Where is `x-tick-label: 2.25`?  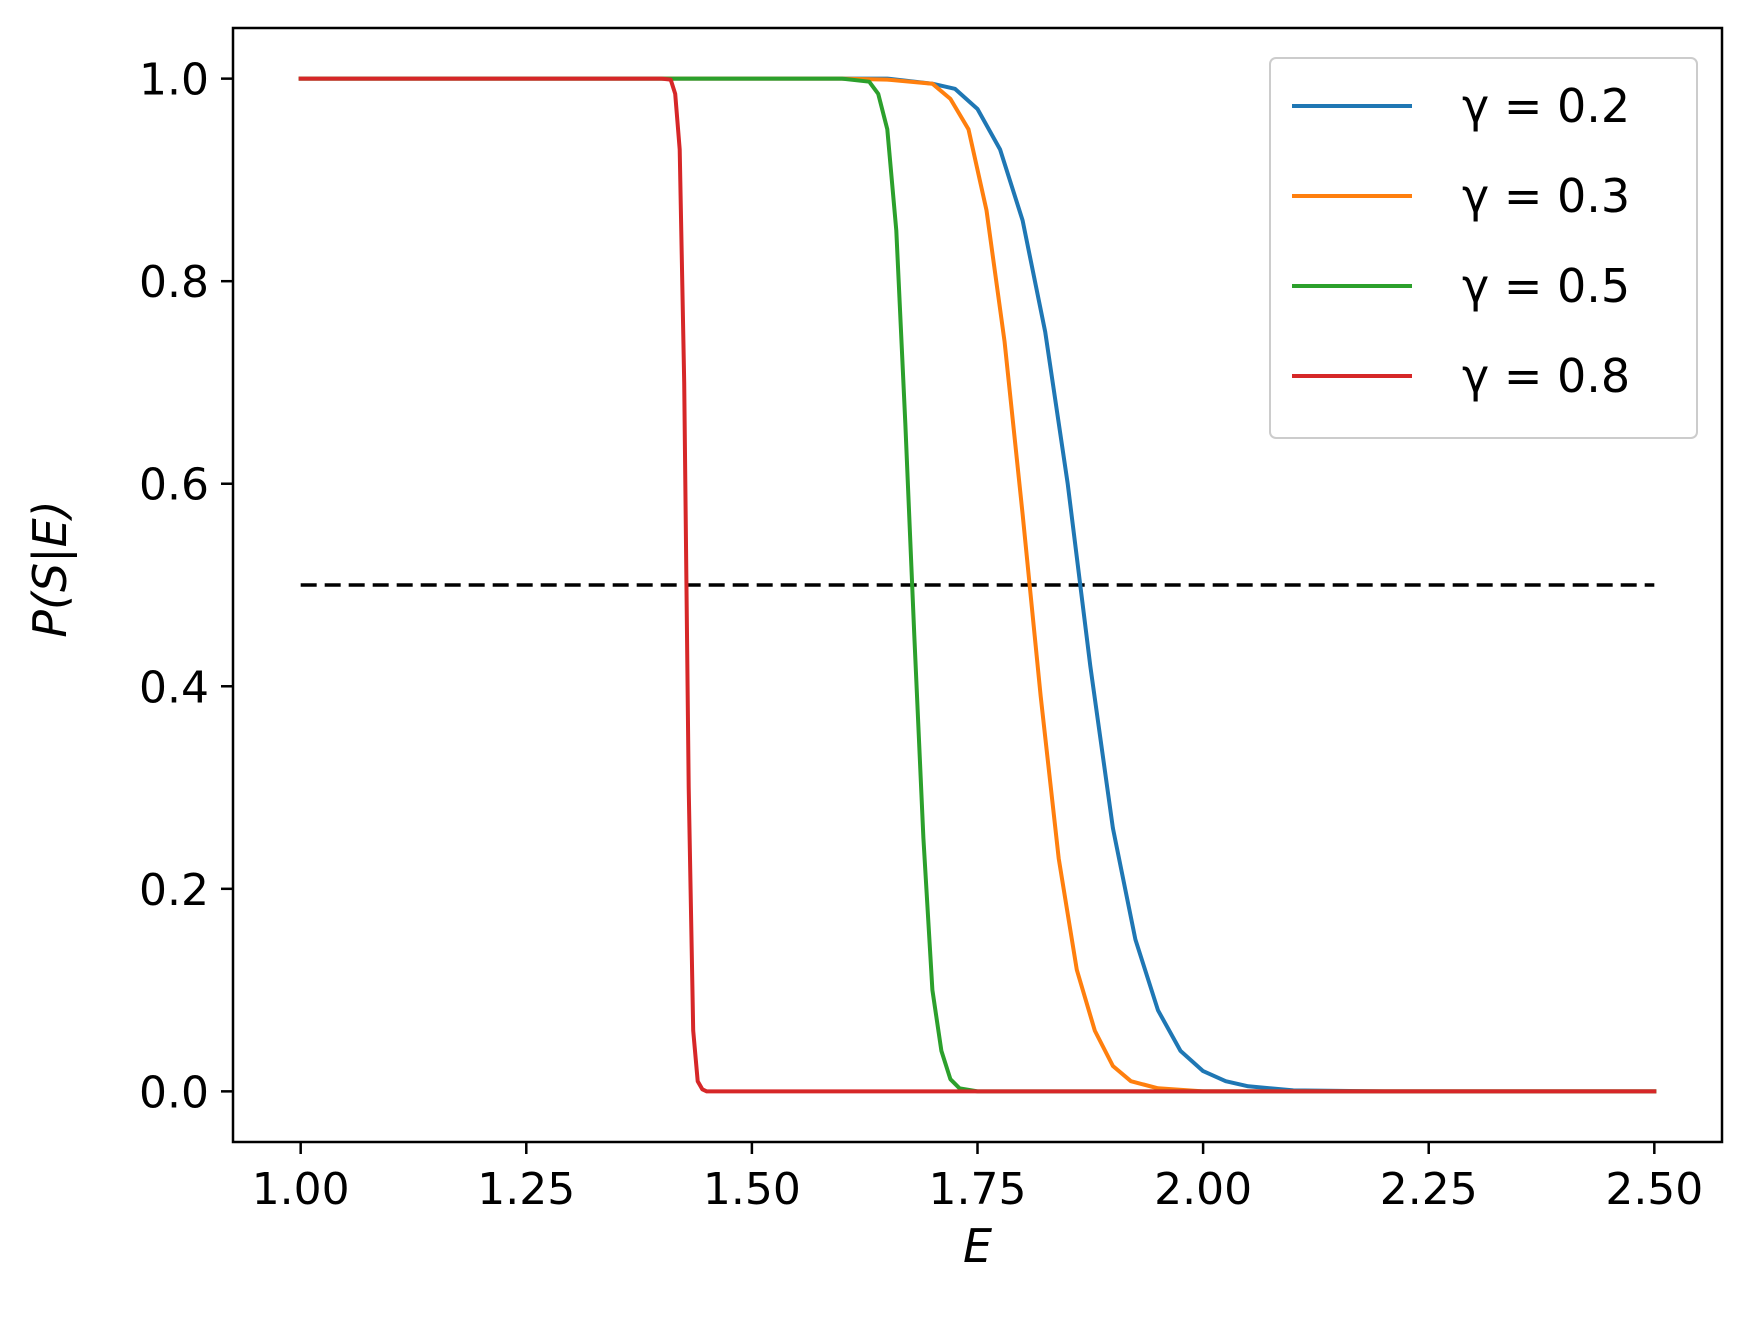
x-tick-label: 2.25 is located at coordinates (1429, 1189).